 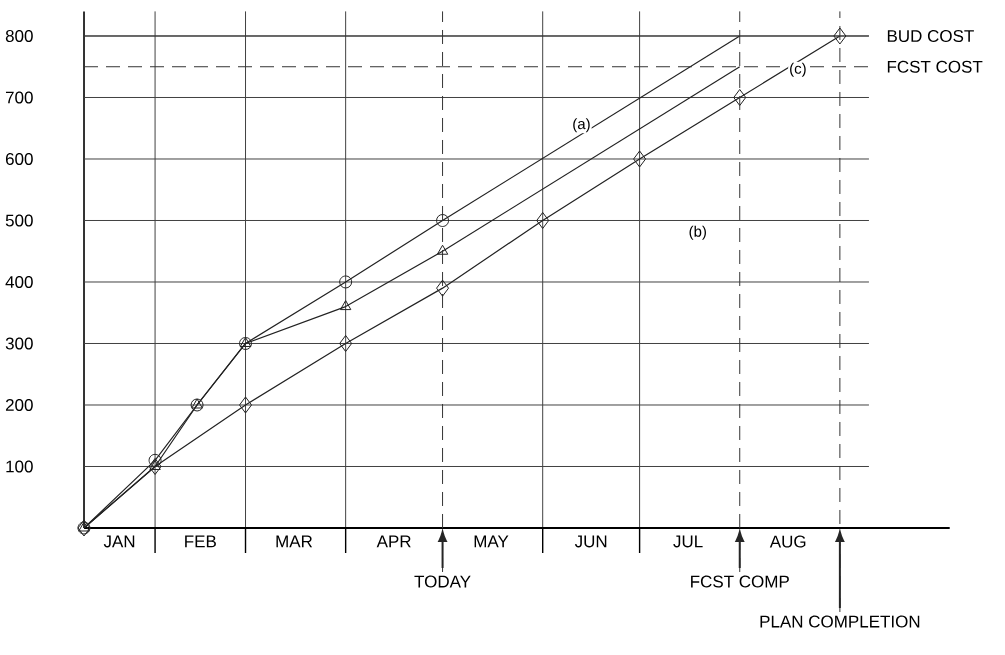 What do you see at coordinates (294, 541) in the screenshot?
I see `x-tick-label: MAR` at bounding box center [294, 541].